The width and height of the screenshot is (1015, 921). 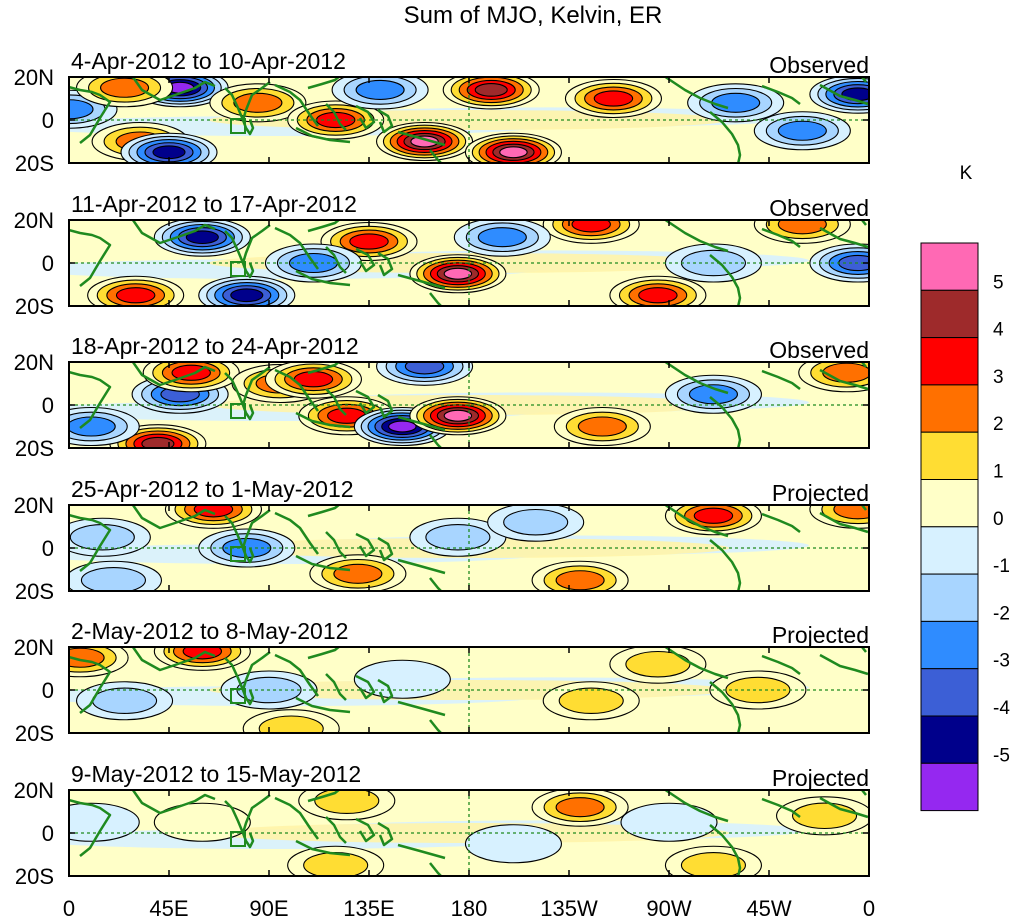 I want to click on colorbar-tick-label: 2, so click(x=998, y=424).